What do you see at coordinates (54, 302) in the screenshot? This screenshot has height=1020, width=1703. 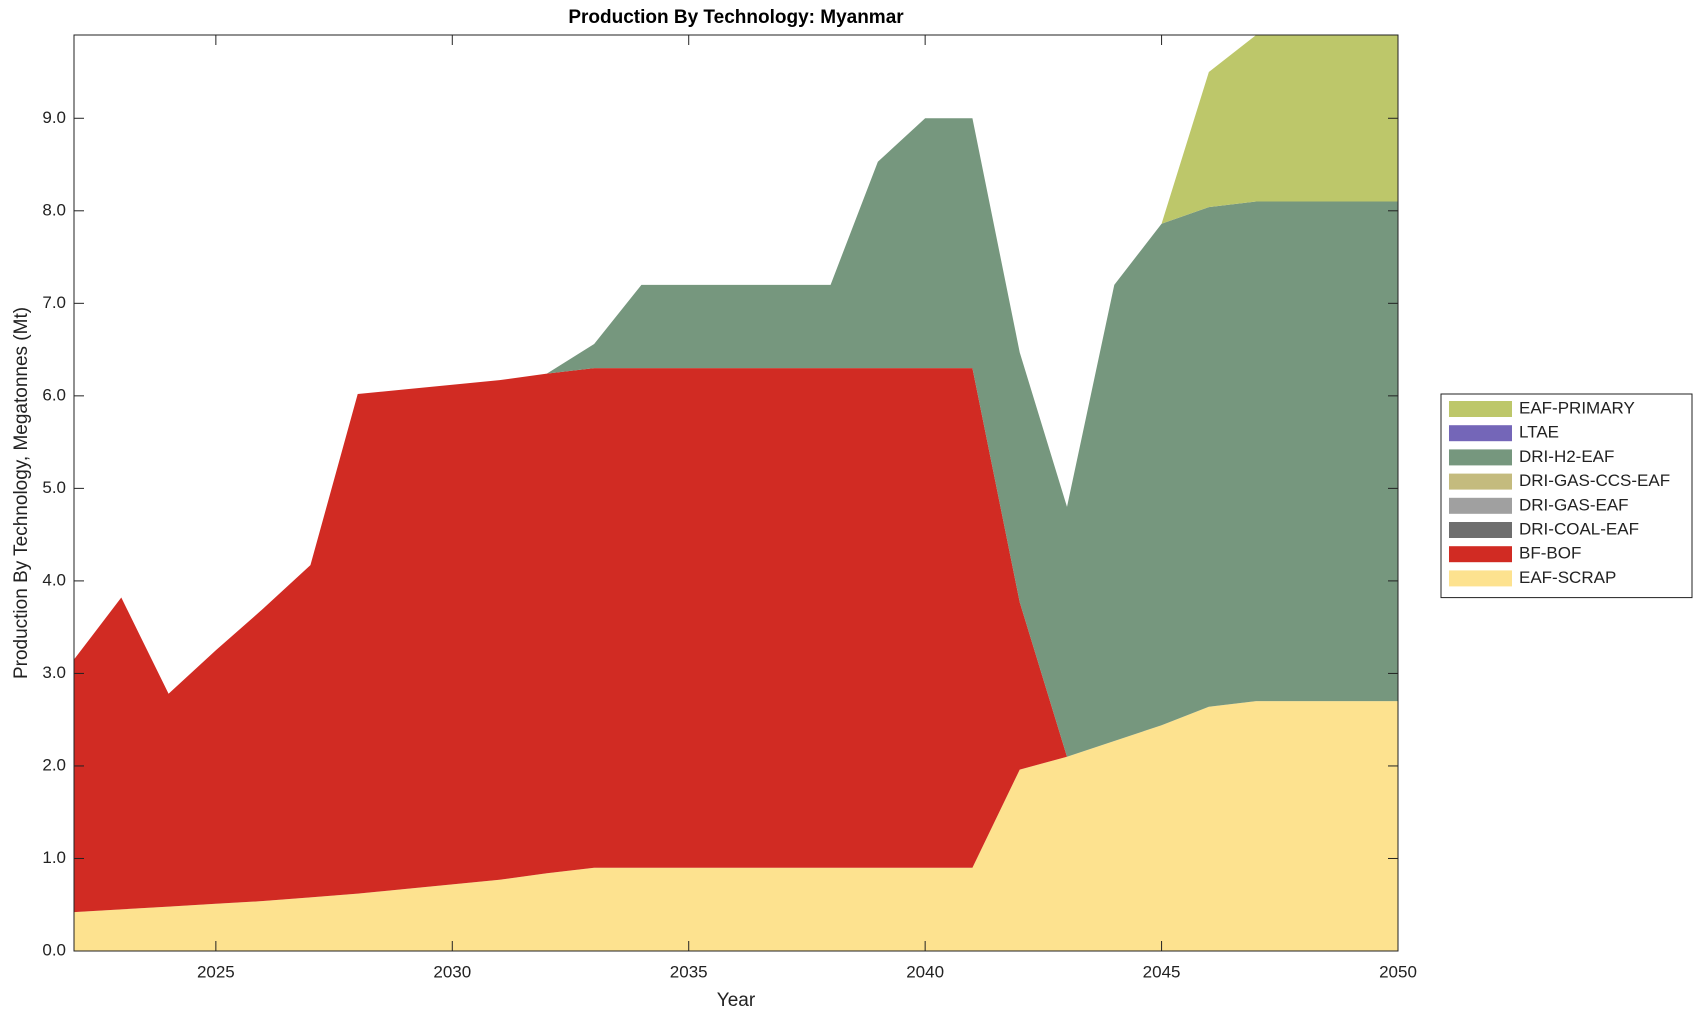 I see `y-tick-label: 7.0` at bounding box center [54, 302].